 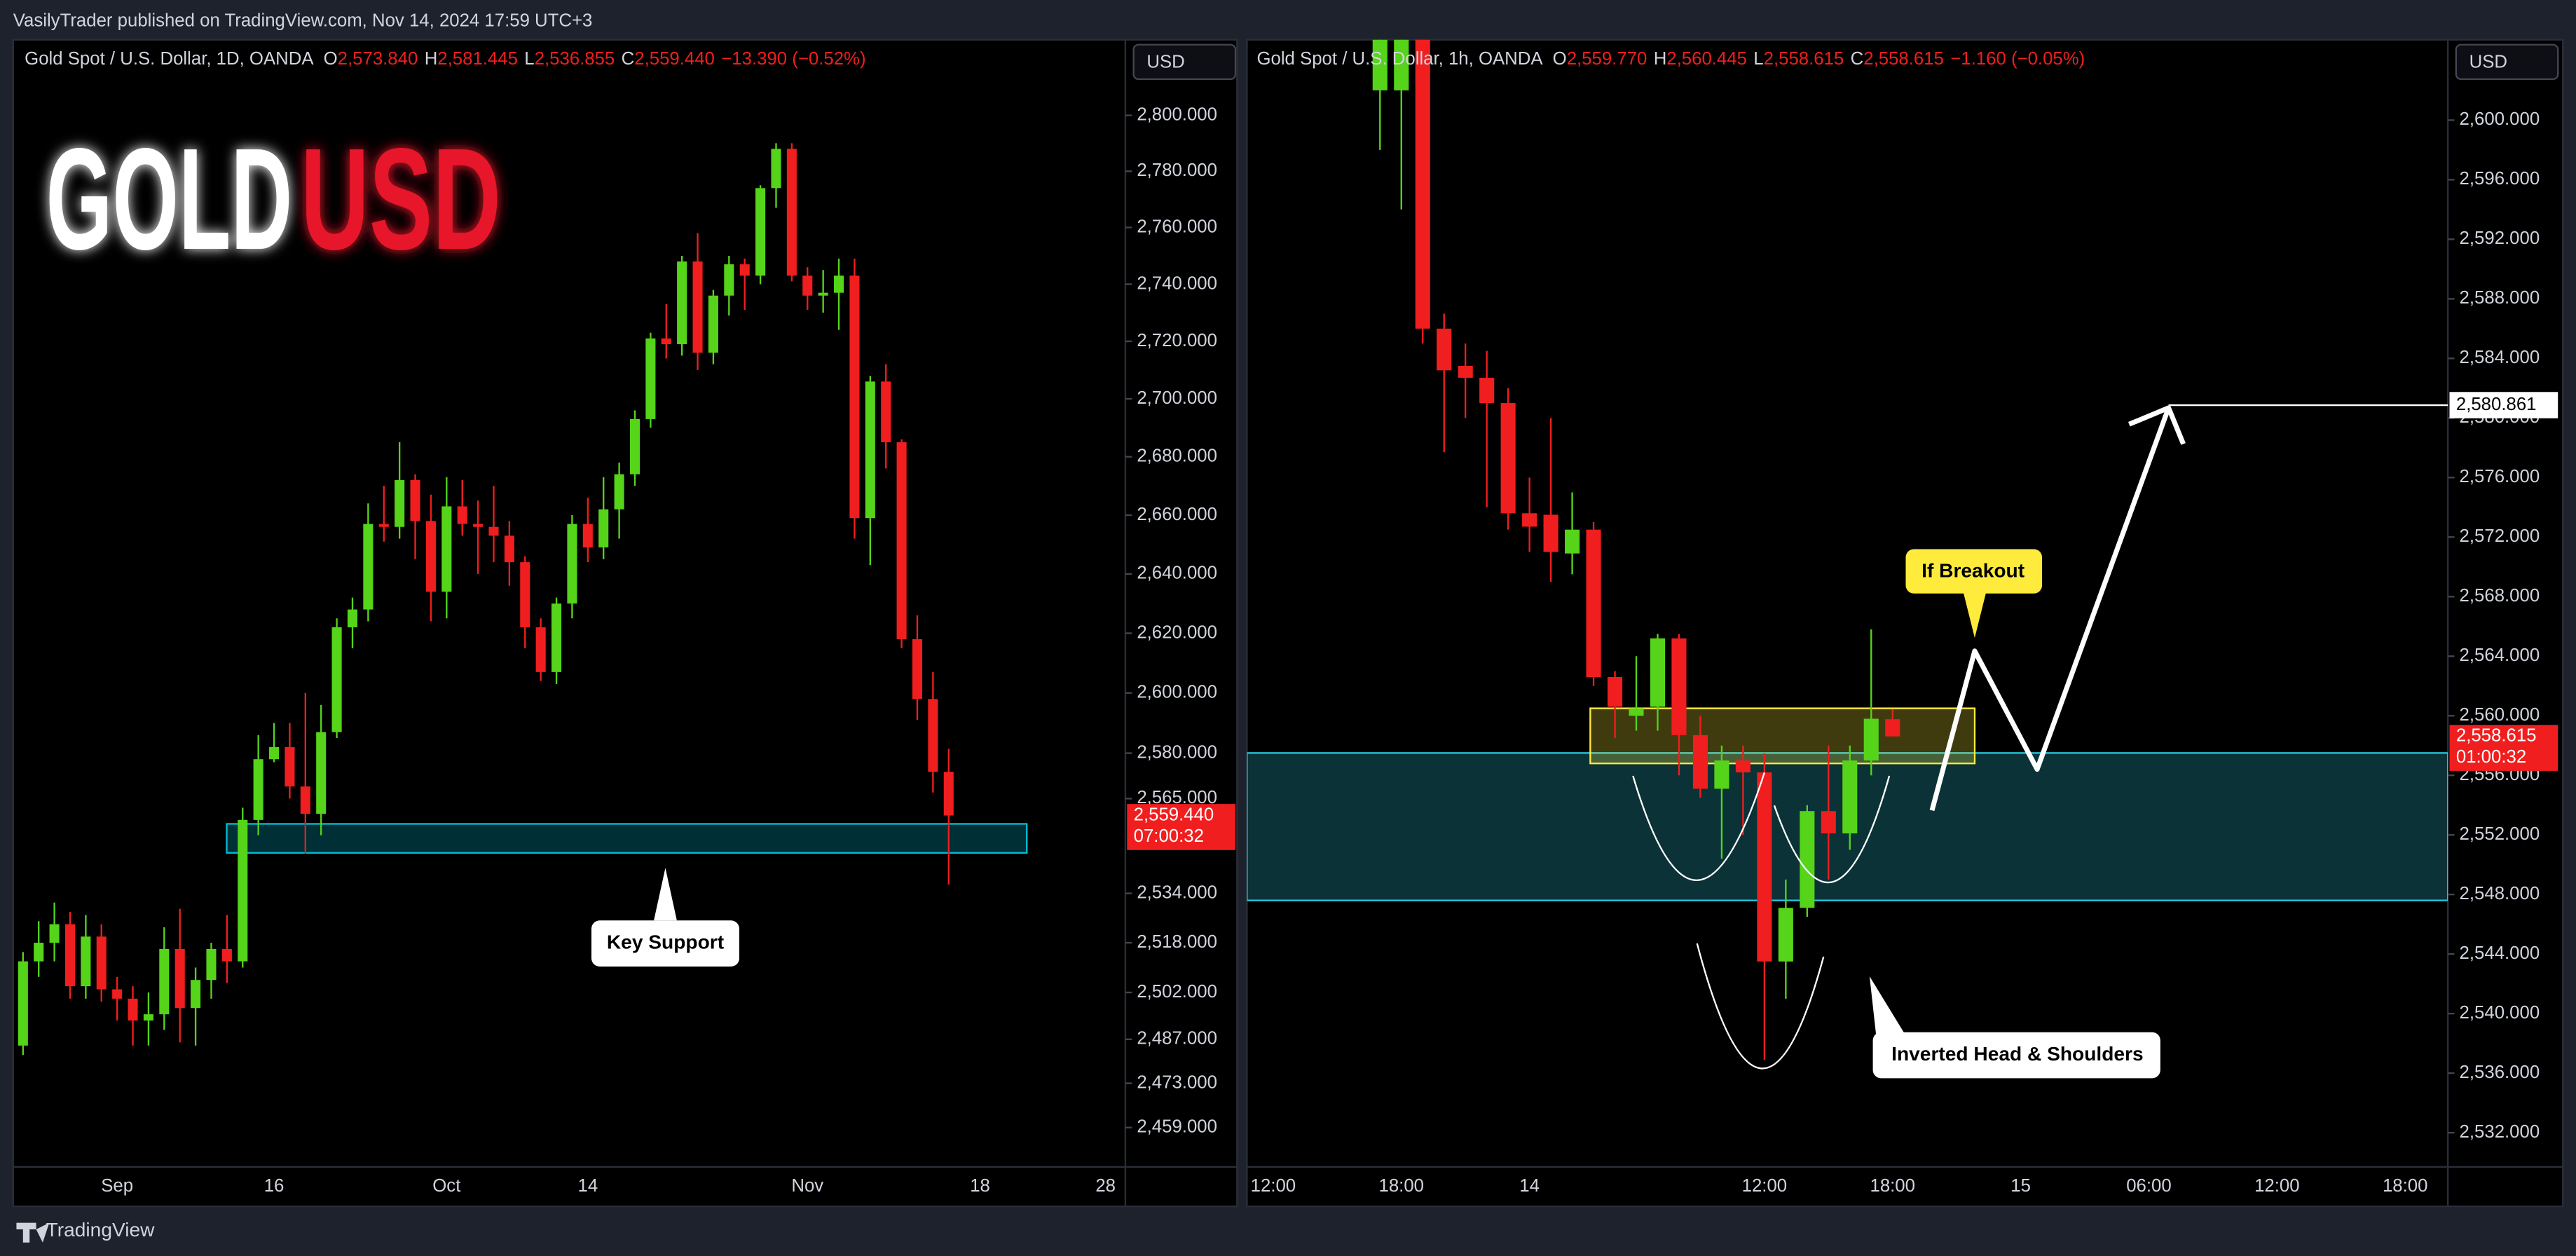 What do you see at coordinates (807, 1186) in the screenshot?
I see `x-tick-label: Nov` at bounding box center [807, 1186].